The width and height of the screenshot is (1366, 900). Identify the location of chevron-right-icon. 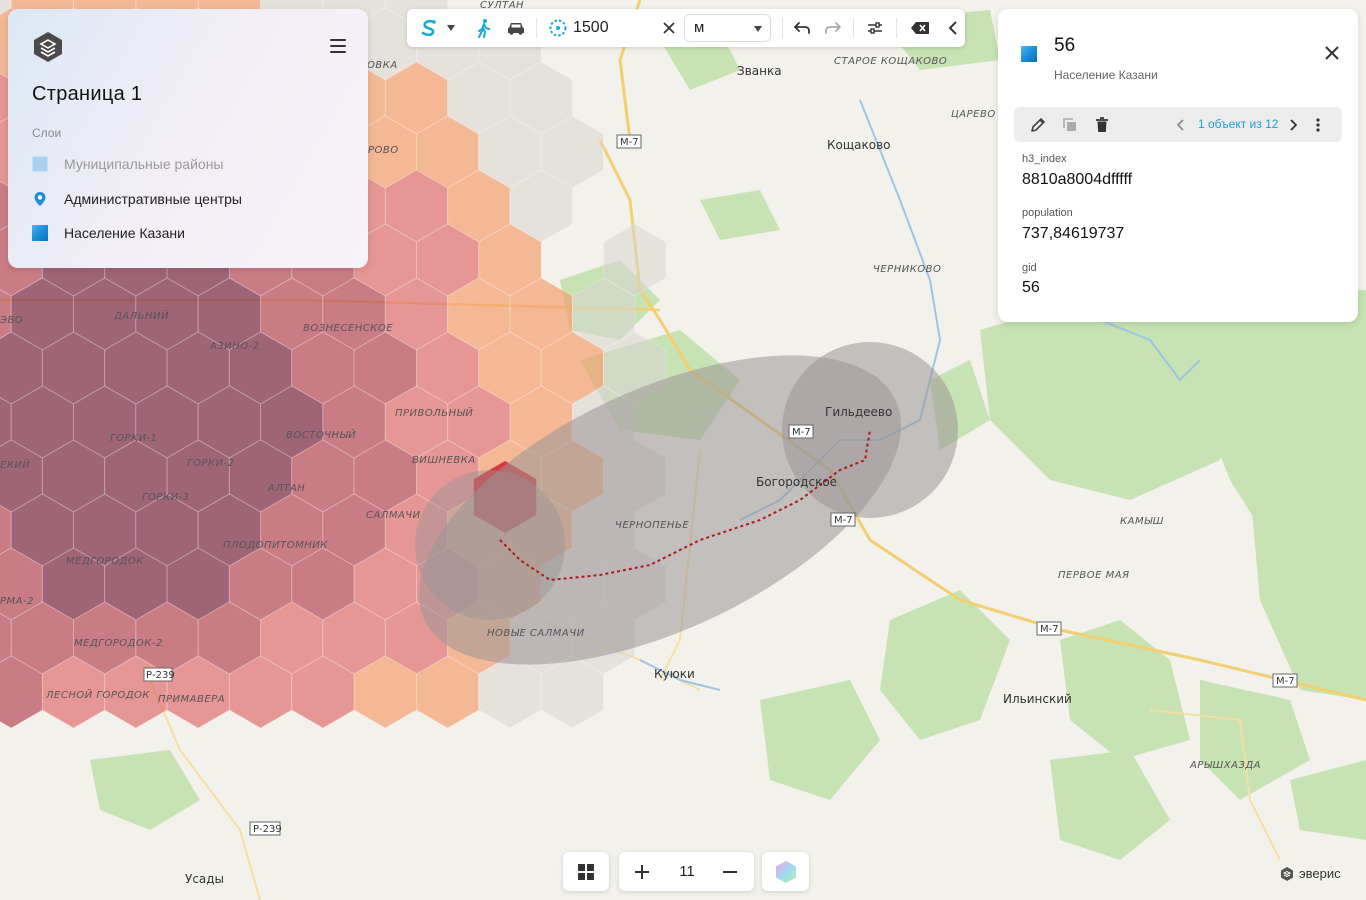
(1293, 124).